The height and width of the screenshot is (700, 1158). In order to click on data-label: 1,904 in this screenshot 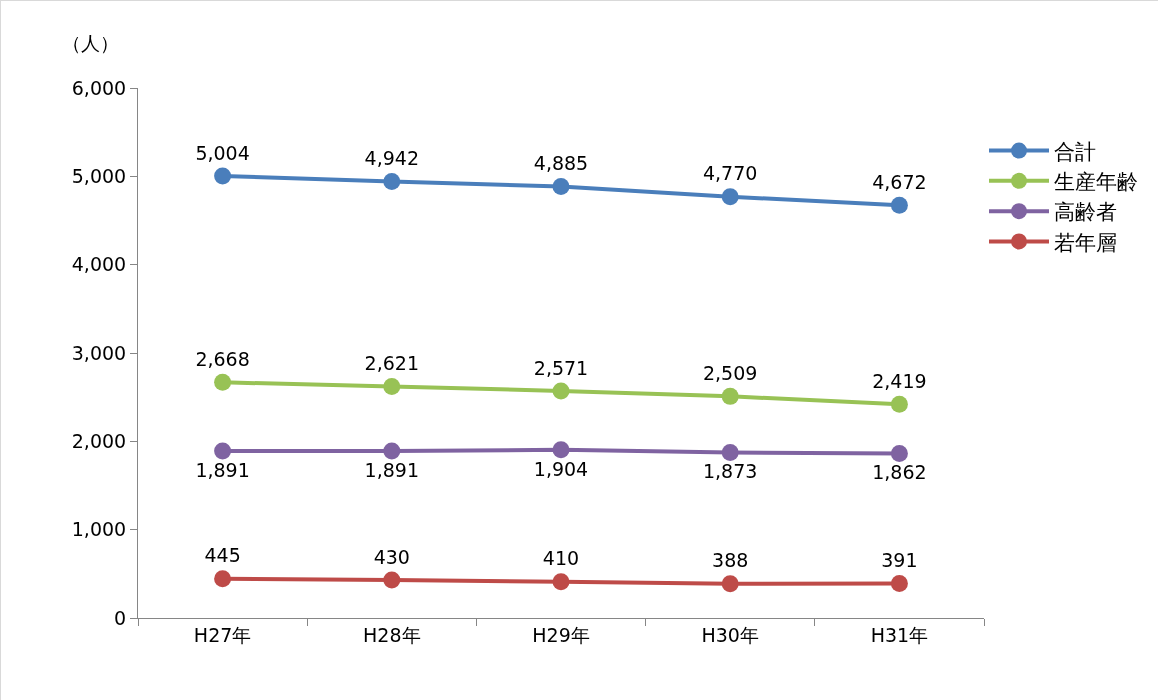, I will do `click(561, 468)`.